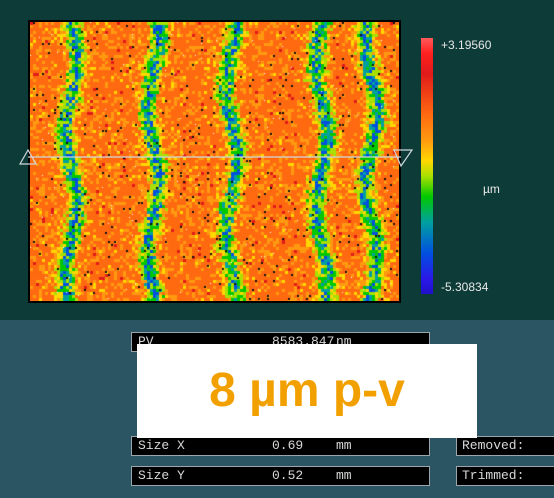 The width and height of the screenshot is (554, 498). I want to click on scale-max-label: +3.19560, so click(466, 45).